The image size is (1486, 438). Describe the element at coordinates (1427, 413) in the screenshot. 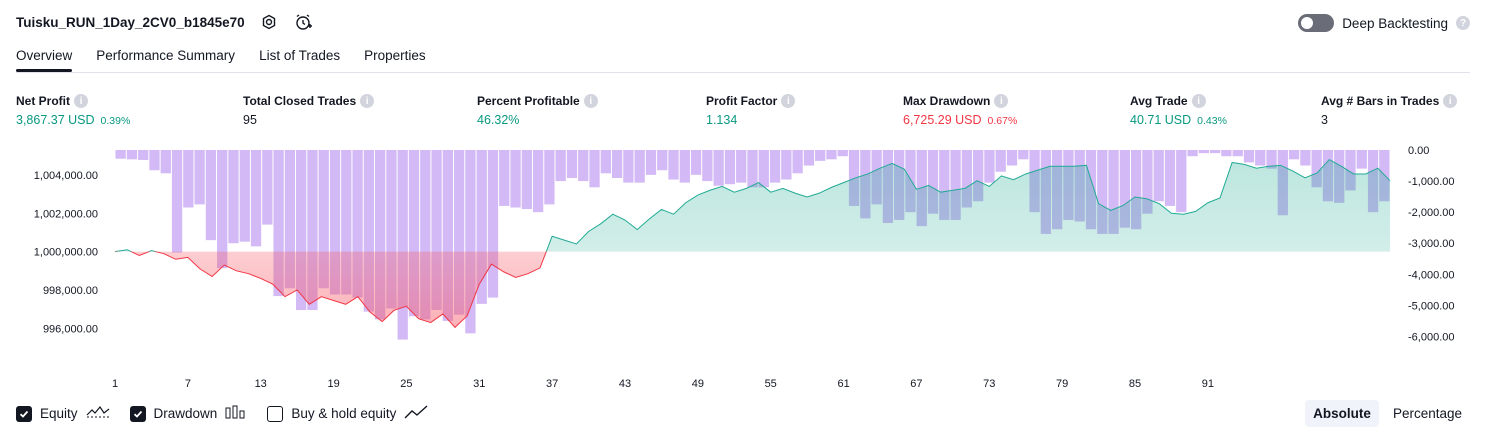

I see `percentage-button: Percentage` at that location.